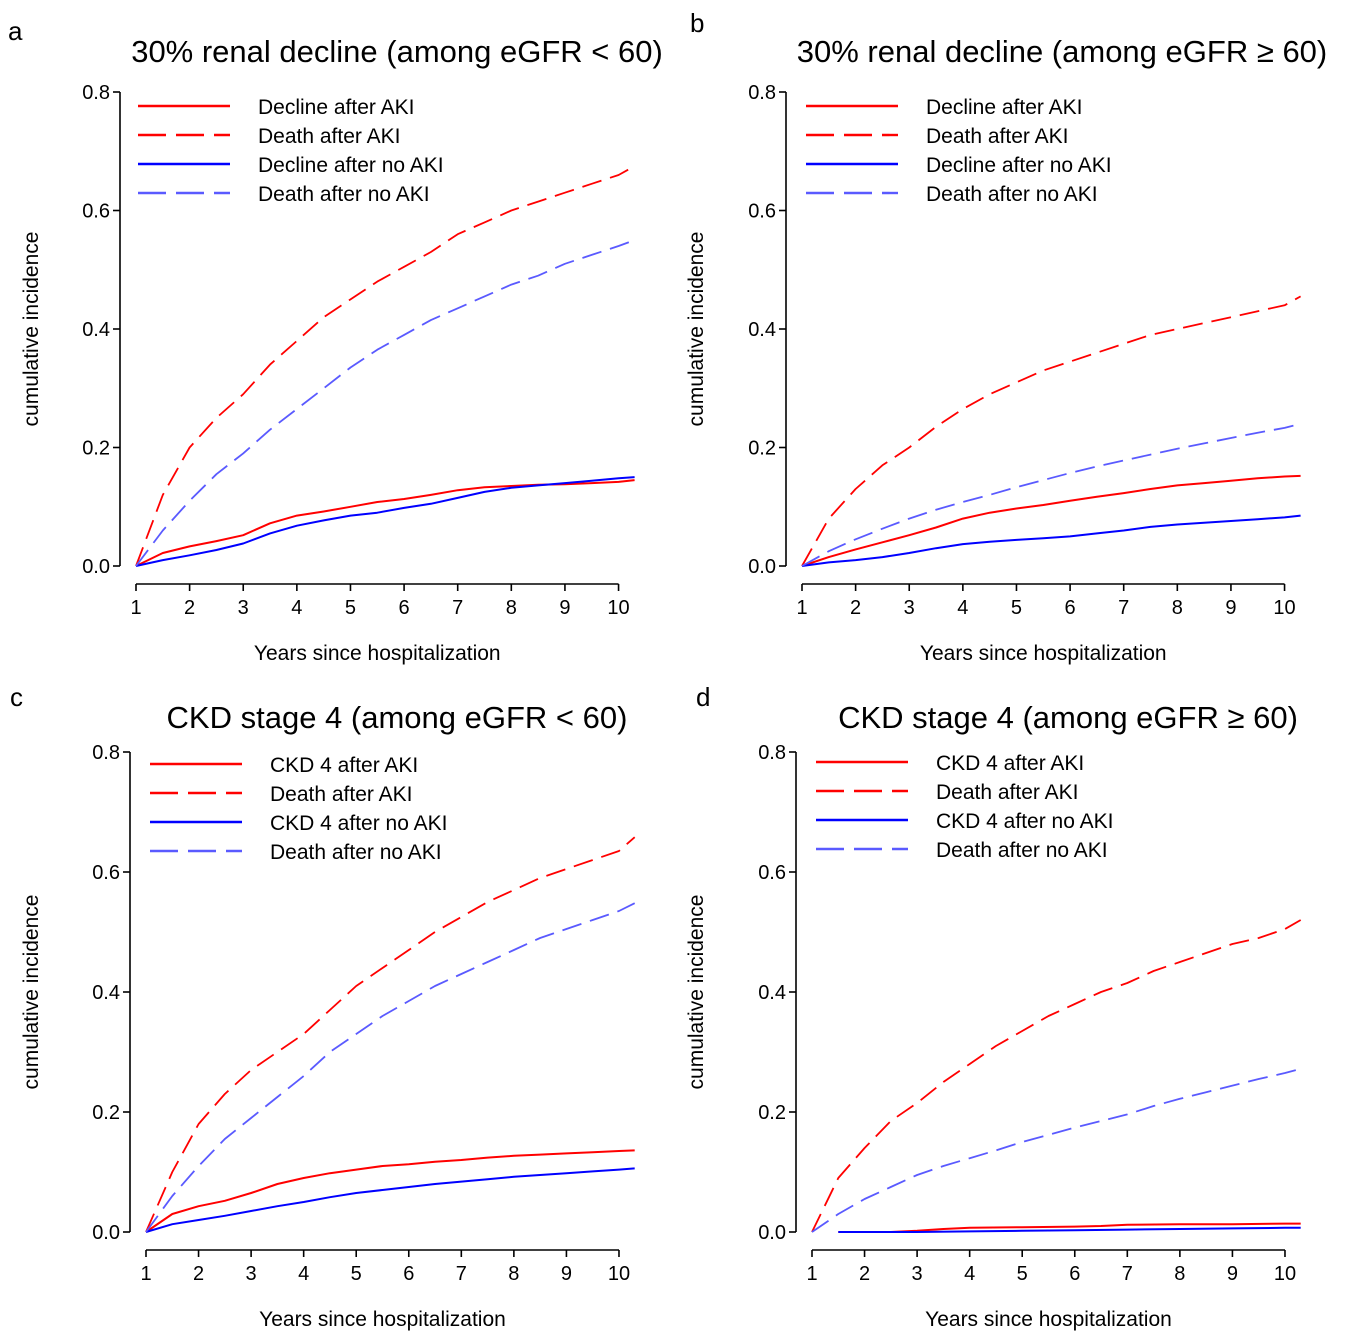 The width and height of the screenshot is (1356, 1333). Describe the element at coordinates (15, 31) in the screenshot. I see `panel-letter-a: a` at that location.